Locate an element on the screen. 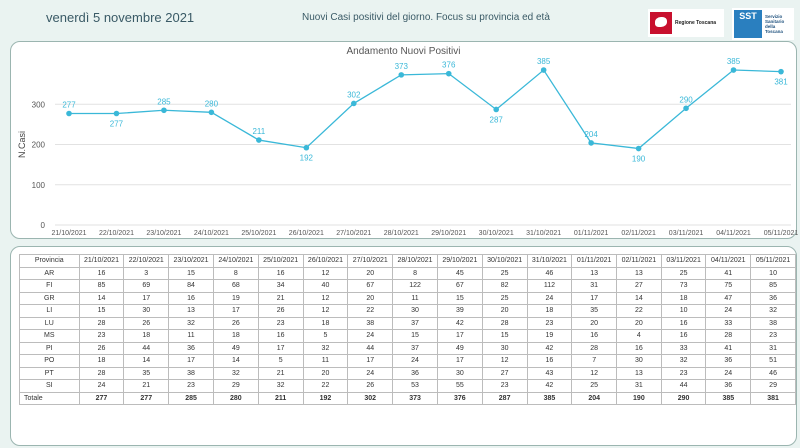 The height and width of the screenshot is (448, 800). table-cell: 46 is located at coordinates (549, 273).